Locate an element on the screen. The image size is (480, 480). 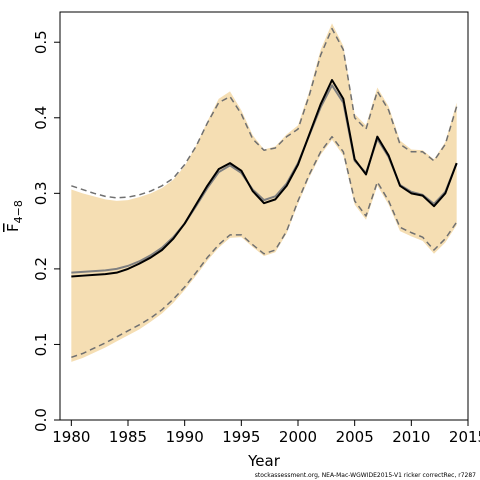
y-axis-title-text: F4−8 is located at coordinates (14, 216).